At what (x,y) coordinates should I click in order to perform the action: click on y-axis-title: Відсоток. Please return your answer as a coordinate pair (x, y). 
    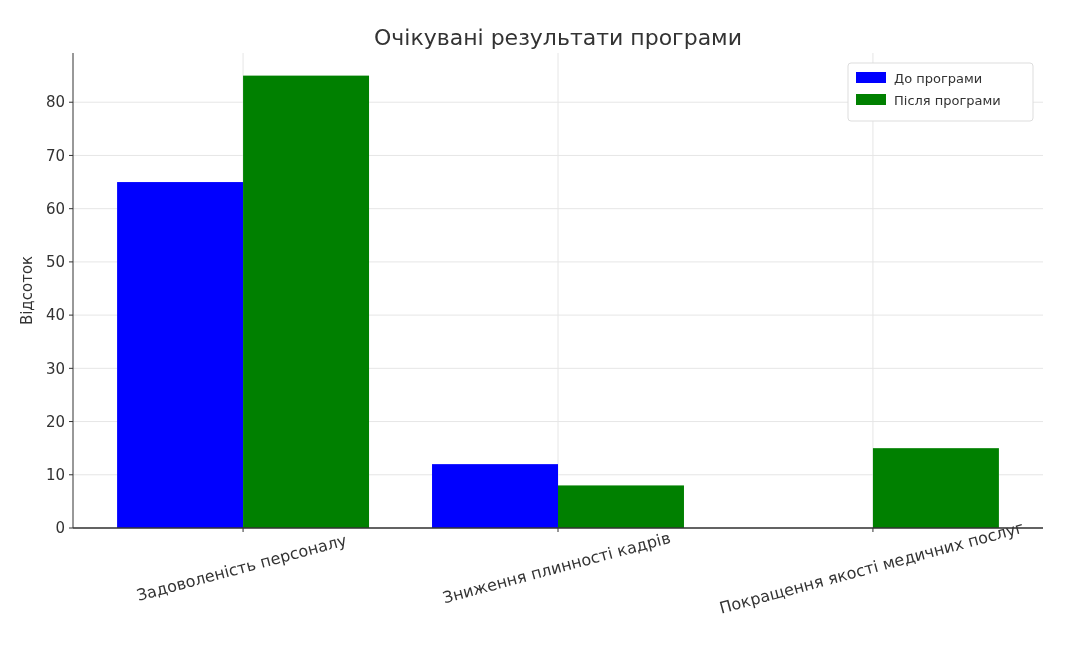
    Looking at the image, I should click on (27, 290).